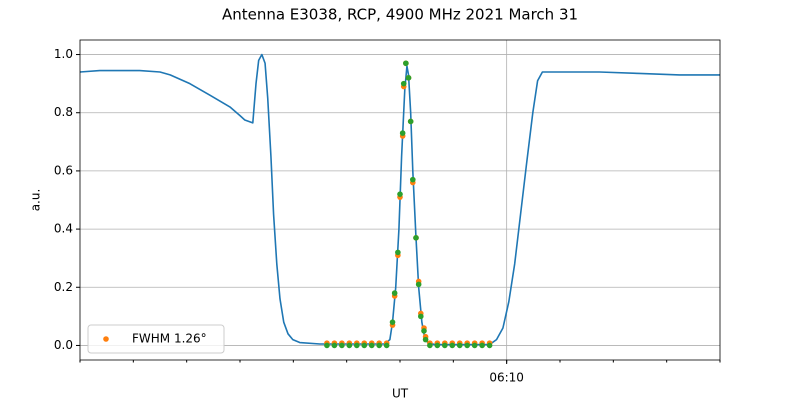 This screenshot has width=800, height=400. I want to click on legend-marker, so click(106, 339).